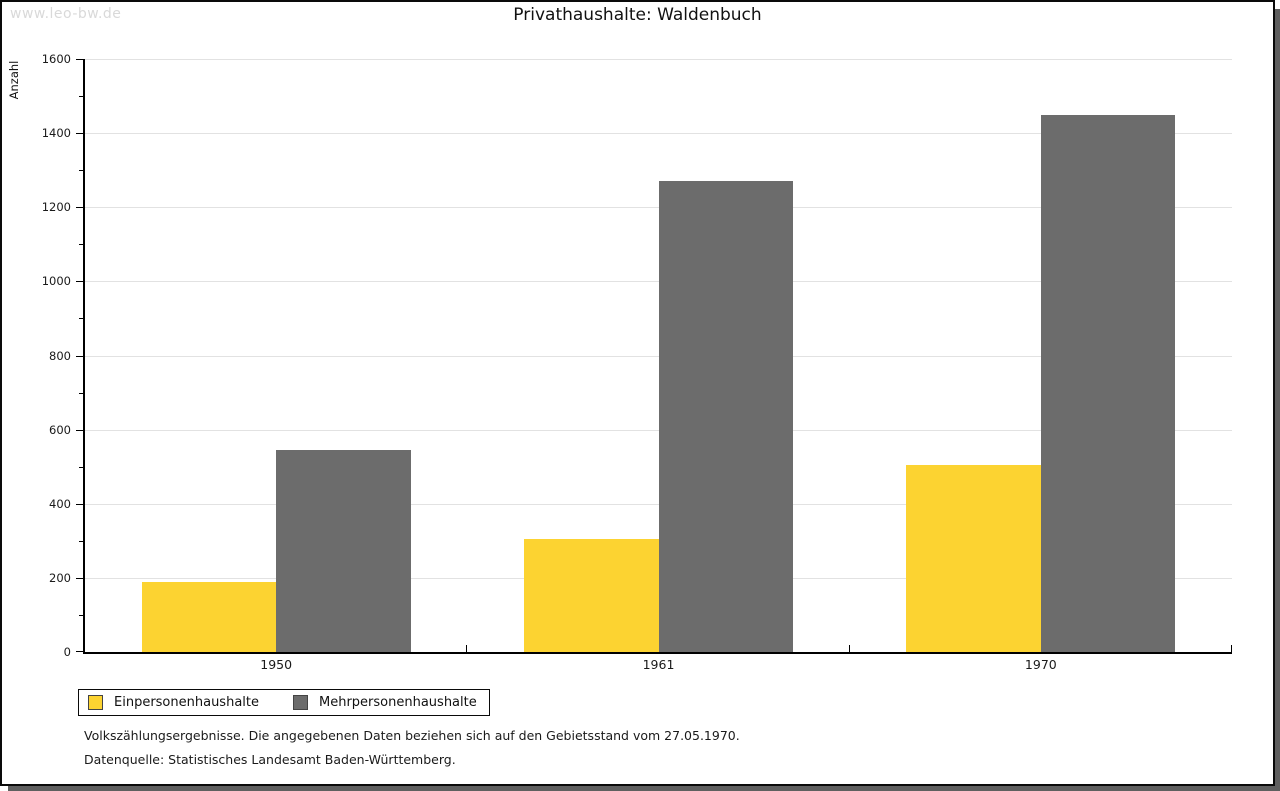 The width and height of the screenshot is (1280, 791). What do you see at coordinates (658, 664) in the screenshot?
I see `x-category-label-1961: 1961` at bounding box center [658, 664].